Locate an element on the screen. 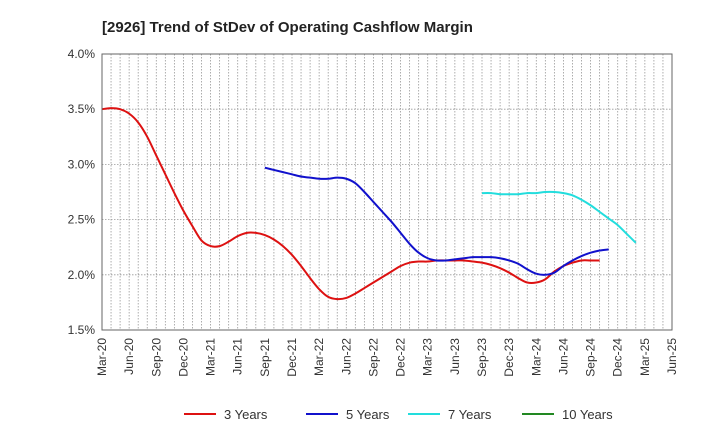 This screenshot has width=720, height=440. x-tick-label: Mar-23 is located at coordinates (428, 357).